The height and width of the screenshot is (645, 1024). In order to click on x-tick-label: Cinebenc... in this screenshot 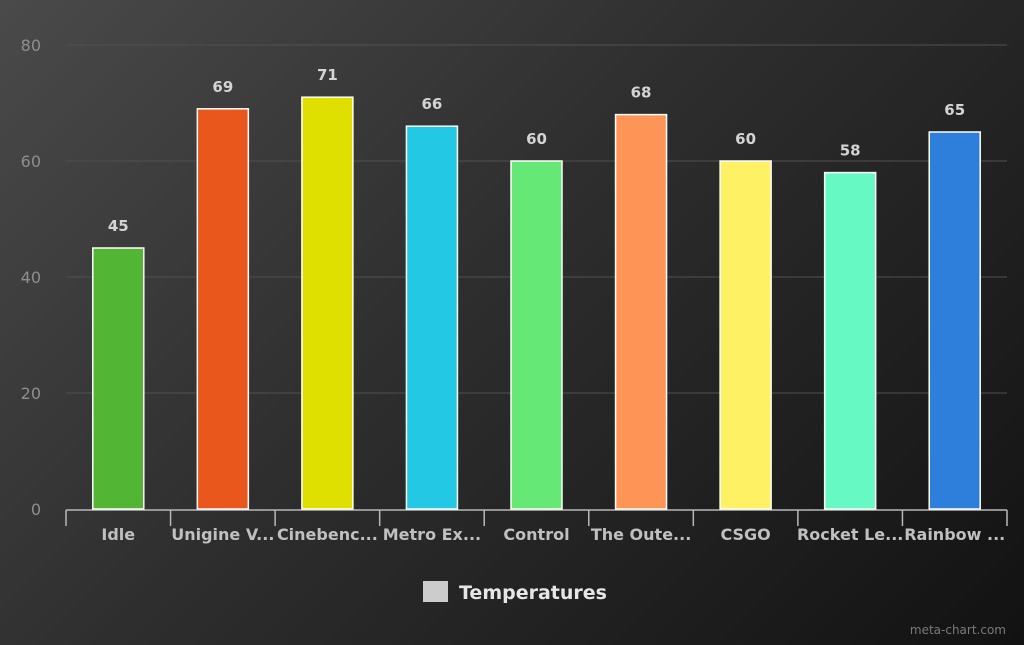, I will do `click(327, 534)`.